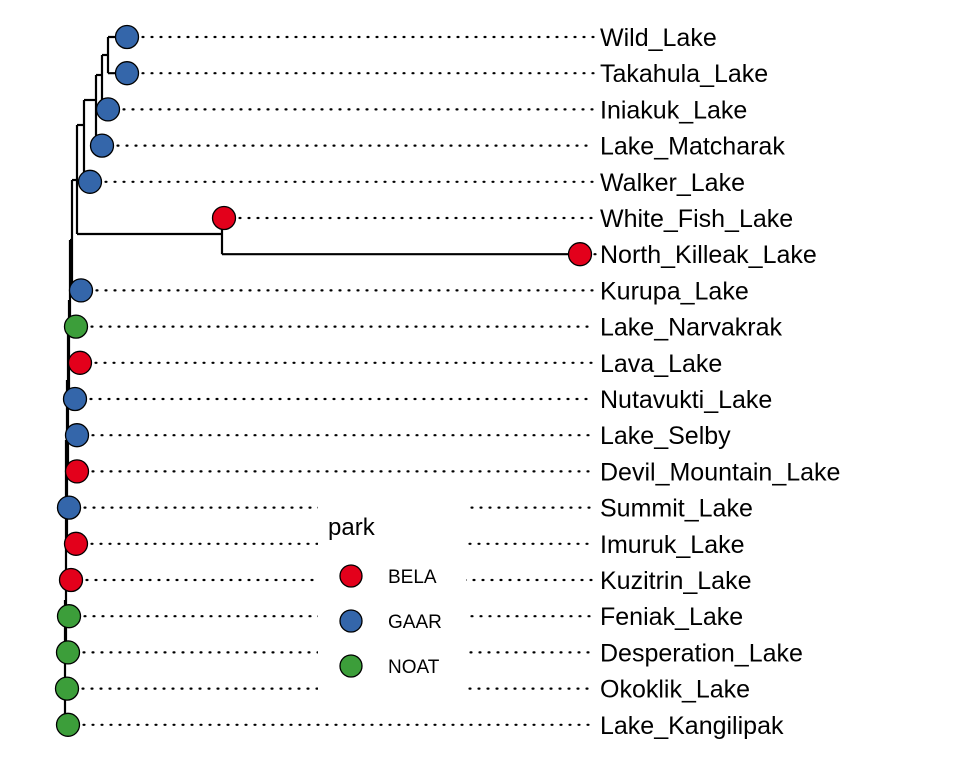  Describe the element at coordinates (674, 291) in the screenshot. I see `tip-label-kurupa-lake: Kurupa_Lake` at that location.